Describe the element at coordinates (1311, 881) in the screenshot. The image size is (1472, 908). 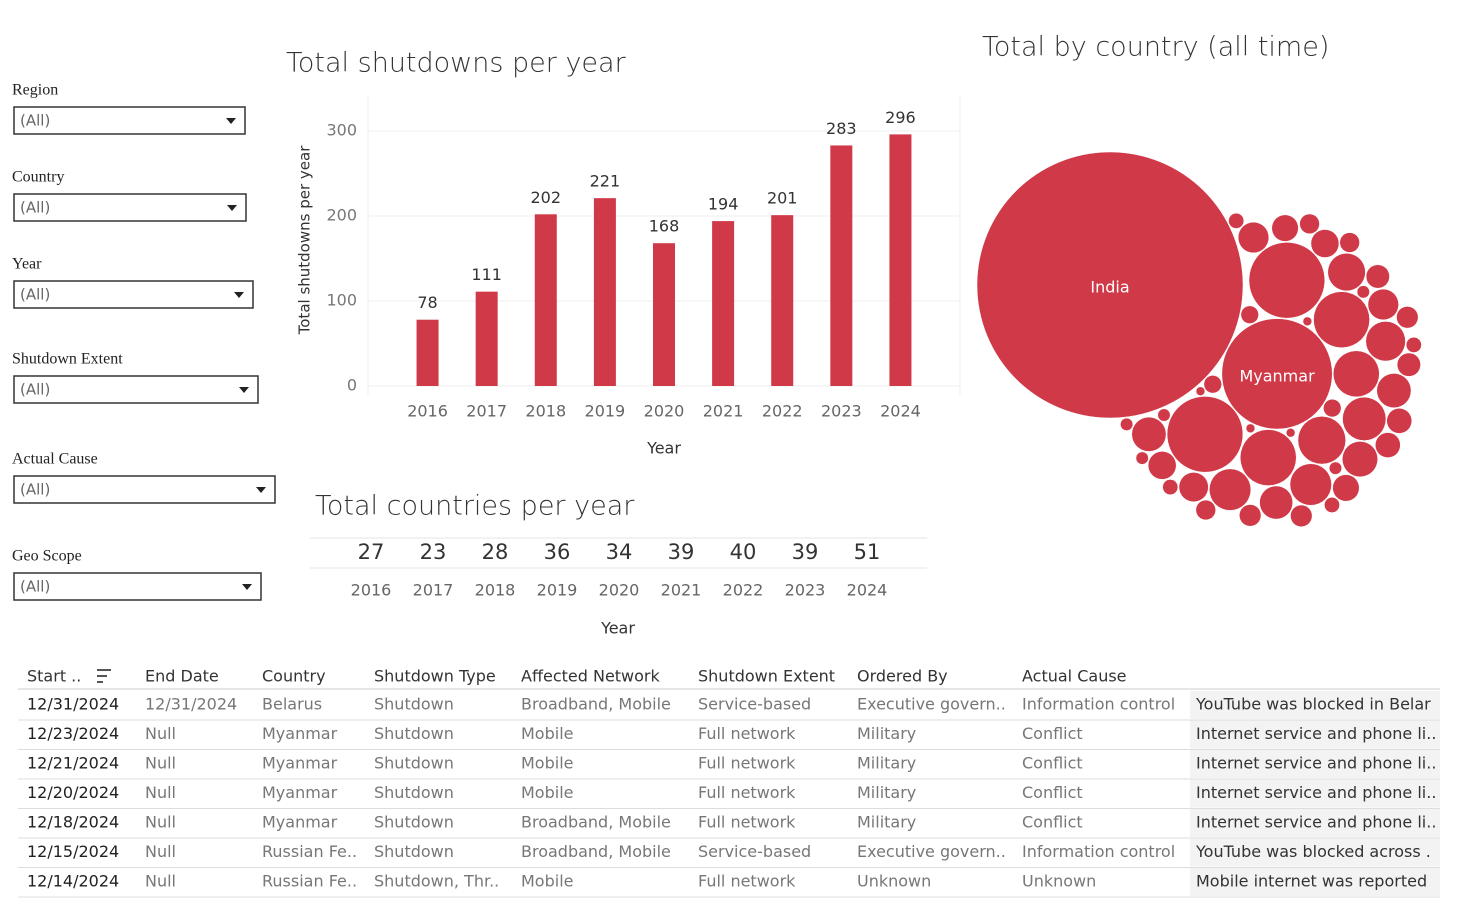
I see `table-cell: Mobile internet was reported` at that location.